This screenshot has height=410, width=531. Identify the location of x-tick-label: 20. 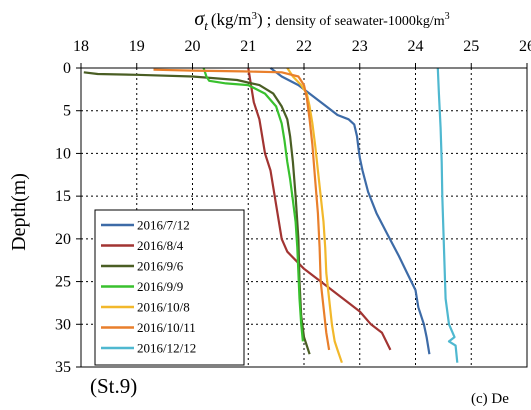
(193, 46).